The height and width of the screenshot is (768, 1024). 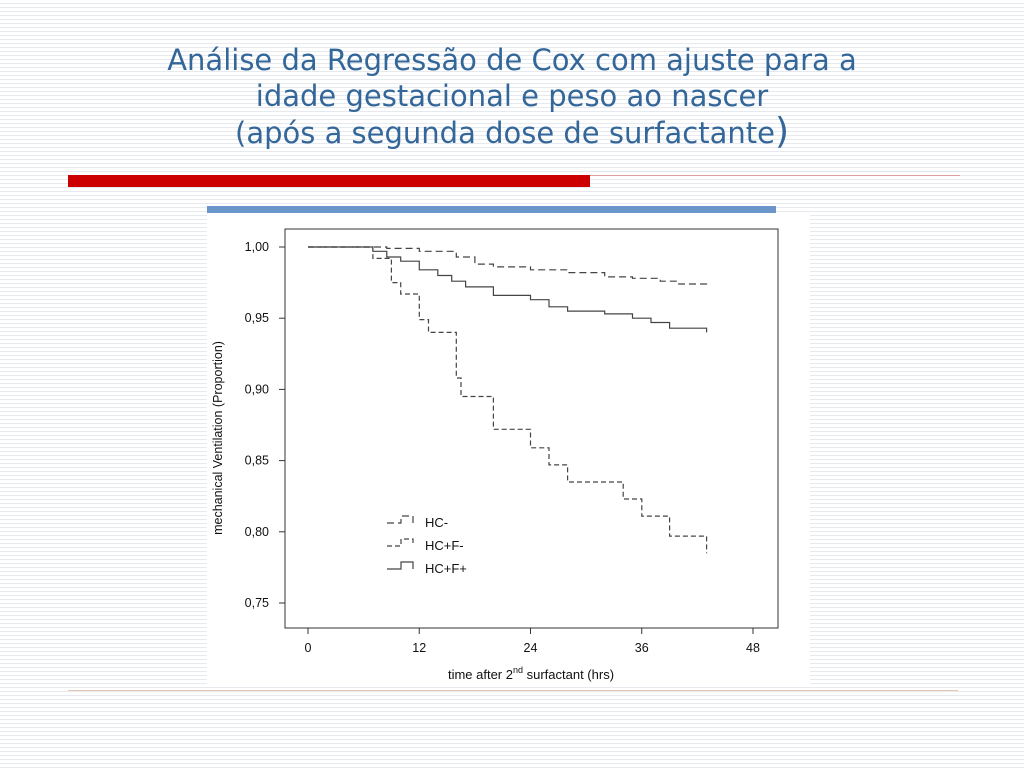 What do you see at coordinates (480, 674) in the screenshot?
I see `x-axis-label-main: time after 2` at bounding box center [480, 674].